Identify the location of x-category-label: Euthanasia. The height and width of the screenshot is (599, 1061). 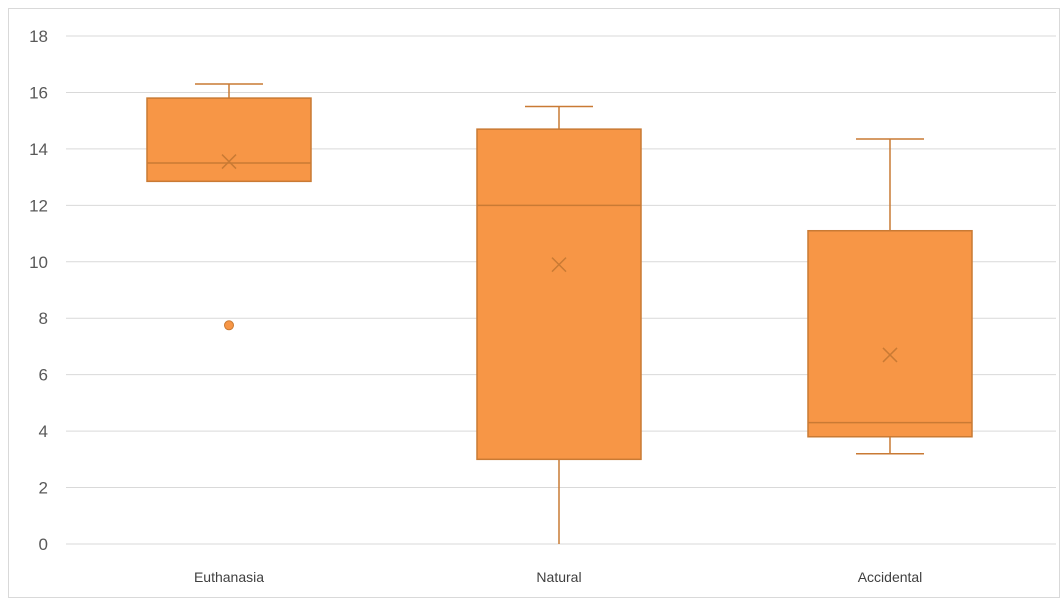
(229, 577).